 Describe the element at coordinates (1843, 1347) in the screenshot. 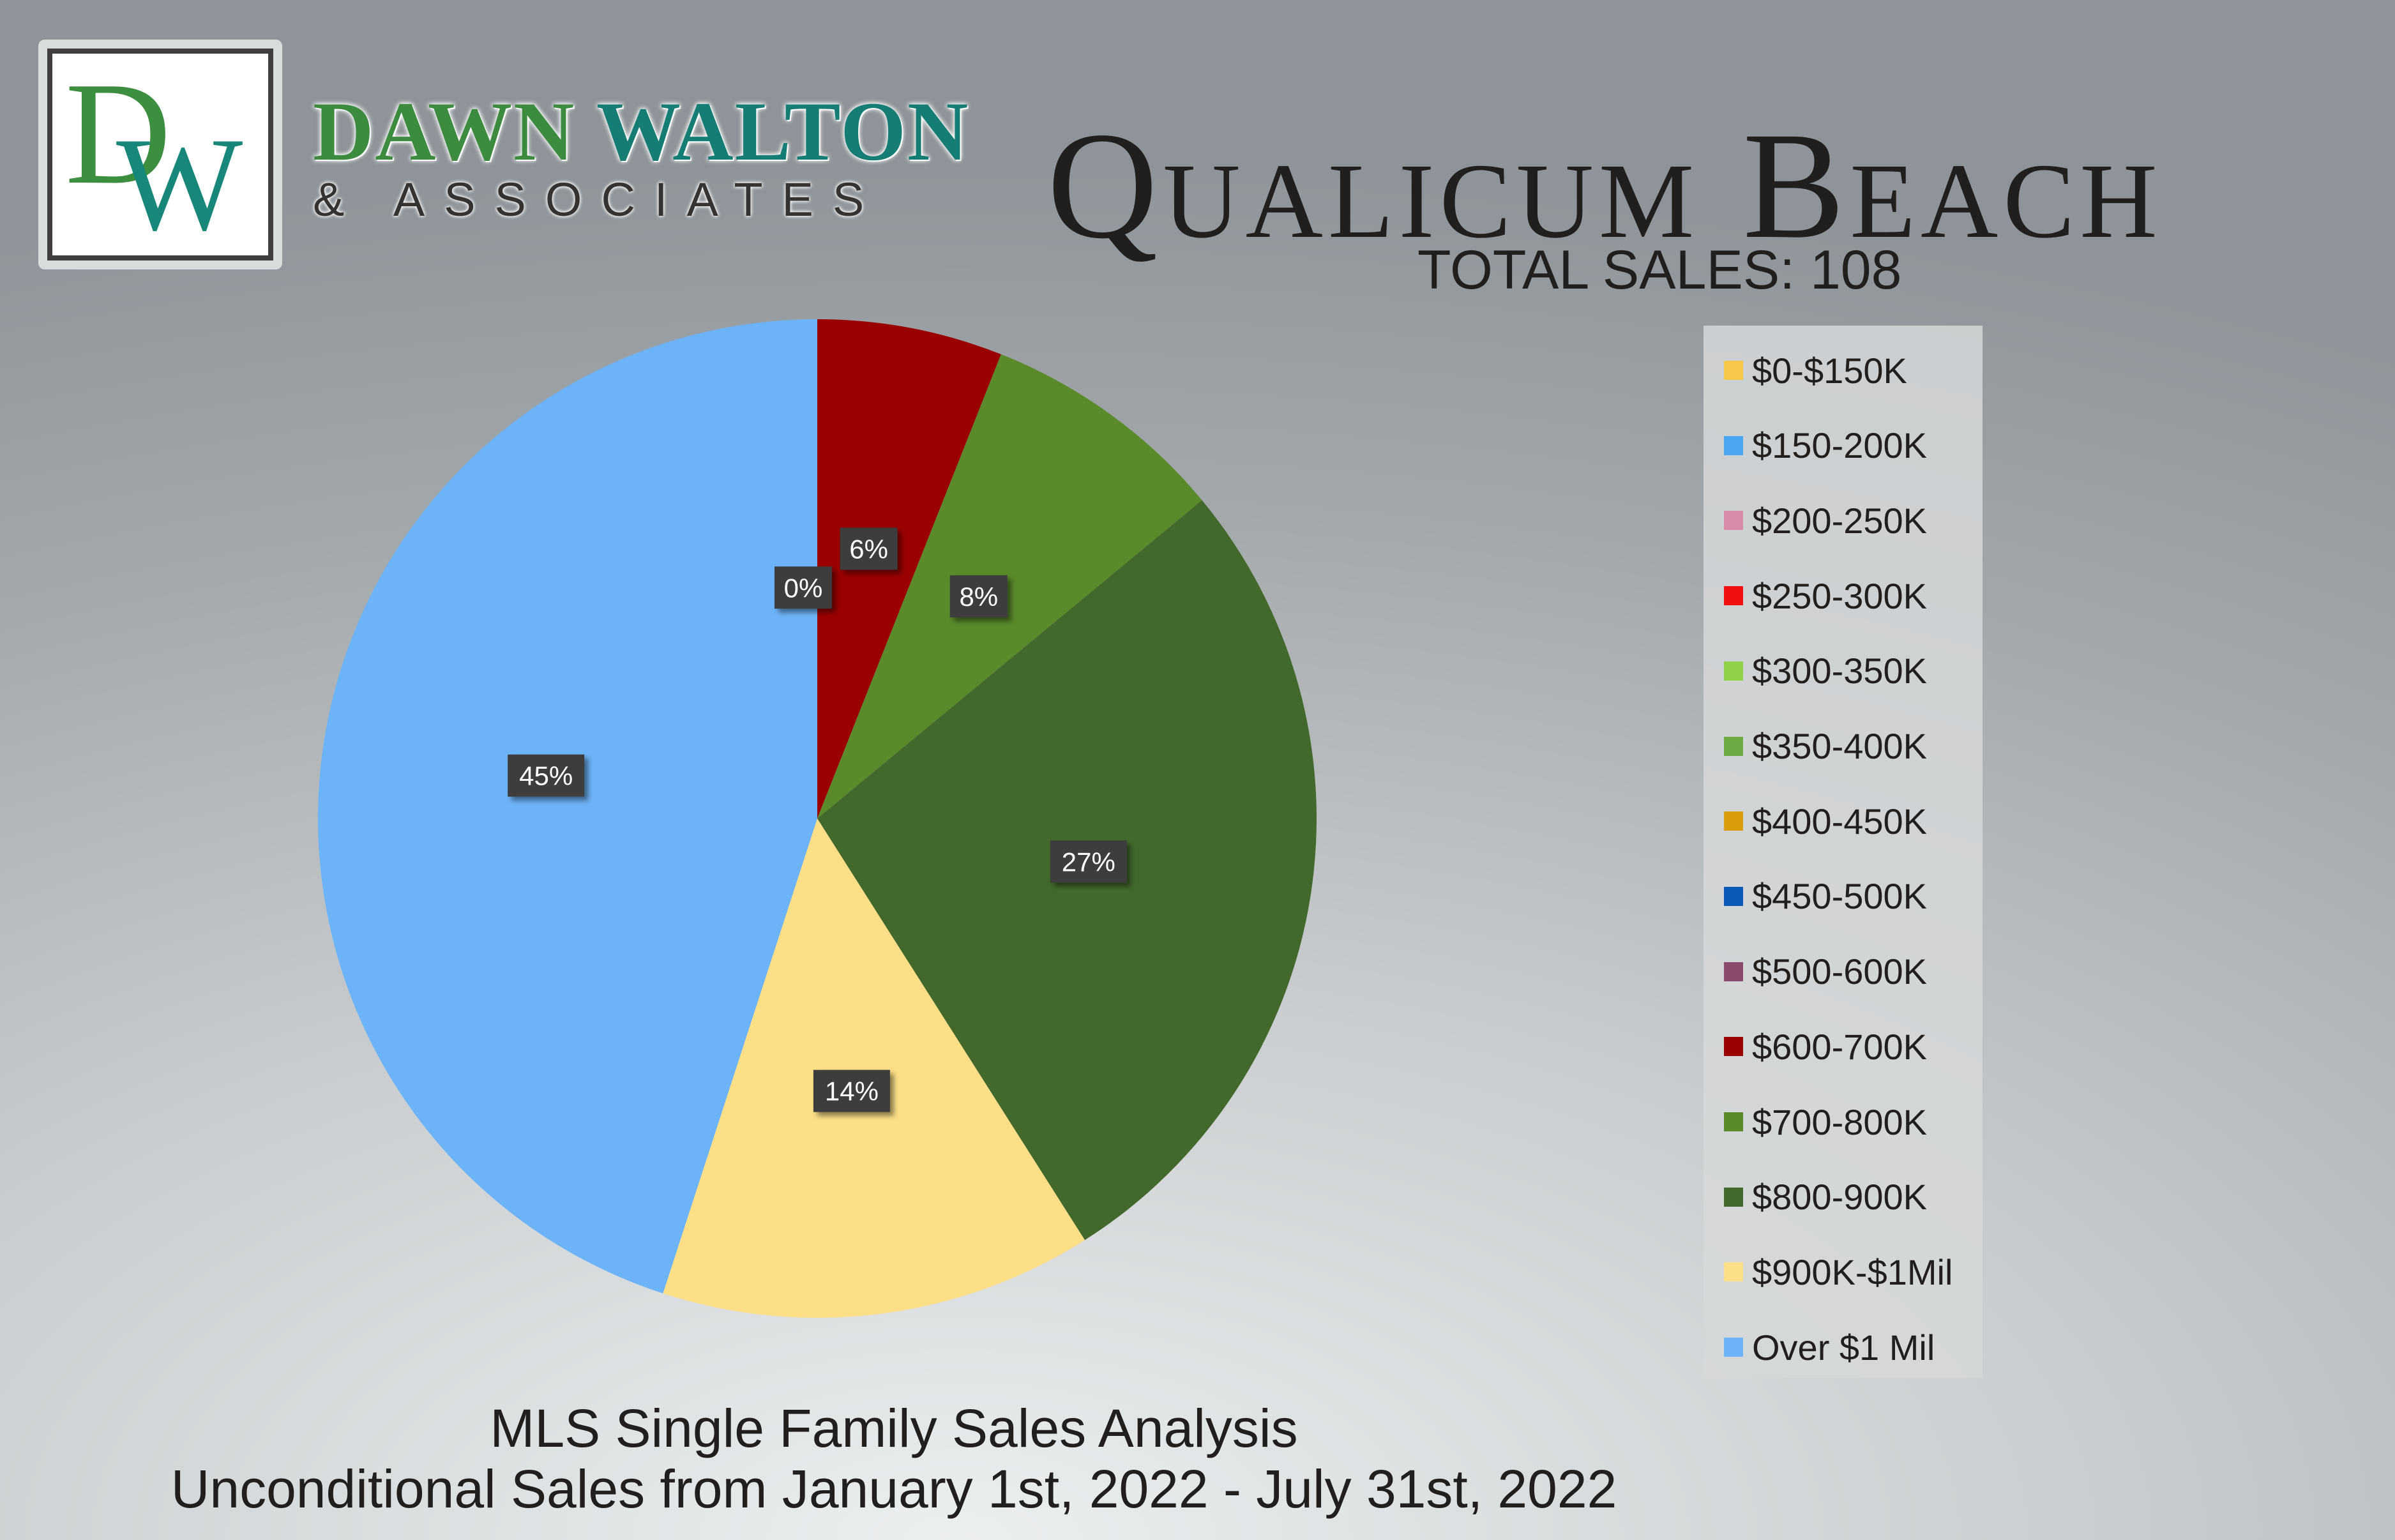

I see `legend-label: Over $1 Mil` at that location.